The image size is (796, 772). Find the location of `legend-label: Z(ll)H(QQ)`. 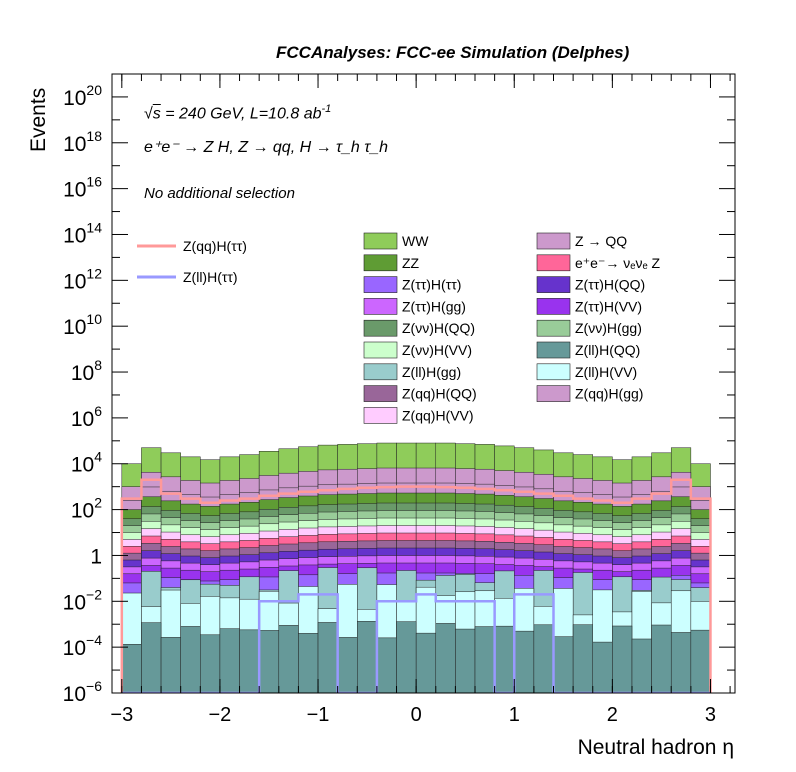

legend-label: Z(ll)H(QQ) is located at coordinates (607, 350).